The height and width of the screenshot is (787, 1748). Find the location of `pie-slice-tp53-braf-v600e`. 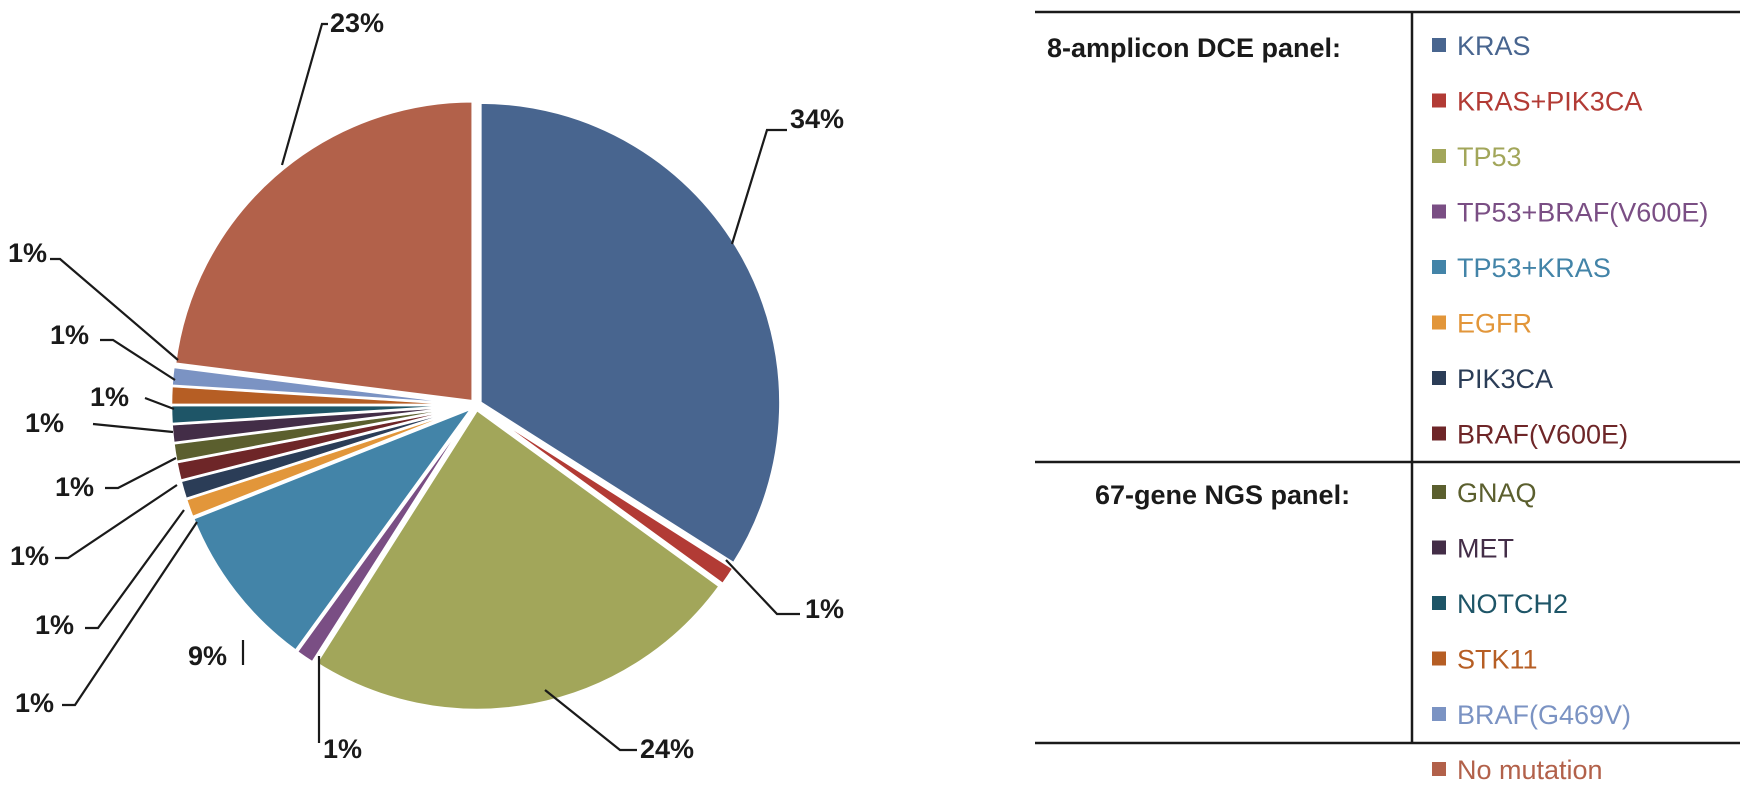

pie-slice-tp53-braf-v600e is located at coordinates (385, 536).